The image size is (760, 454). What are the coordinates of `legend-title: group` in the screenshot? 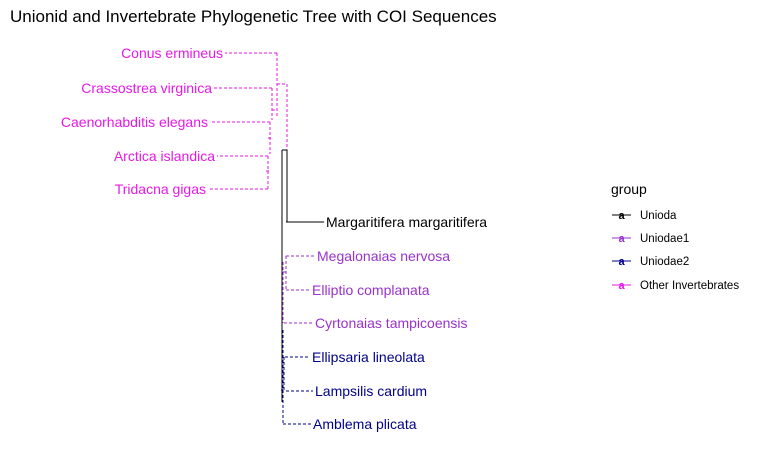 It's located at (629, 189).